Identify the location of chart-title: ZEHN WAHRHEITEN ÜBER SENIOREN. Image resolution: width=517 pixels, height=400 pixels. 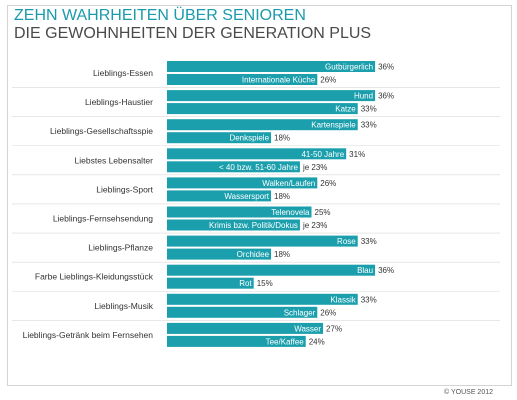
(160, 15).